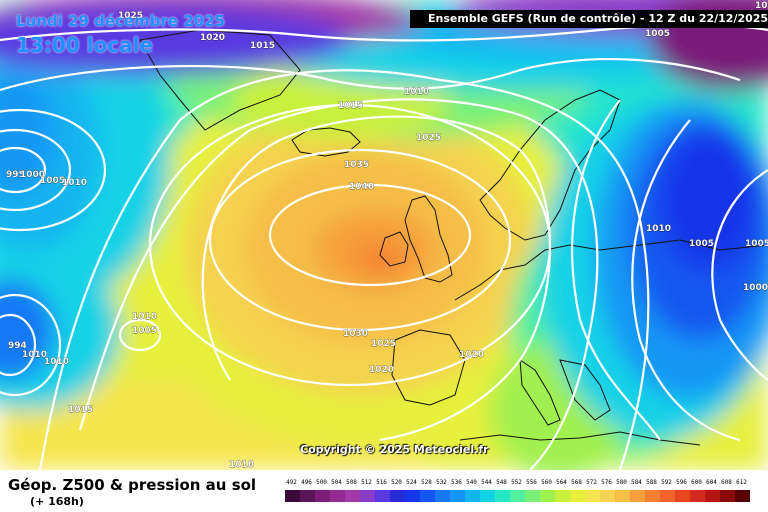  I want to click on iceland-outline, so click(326, 142).